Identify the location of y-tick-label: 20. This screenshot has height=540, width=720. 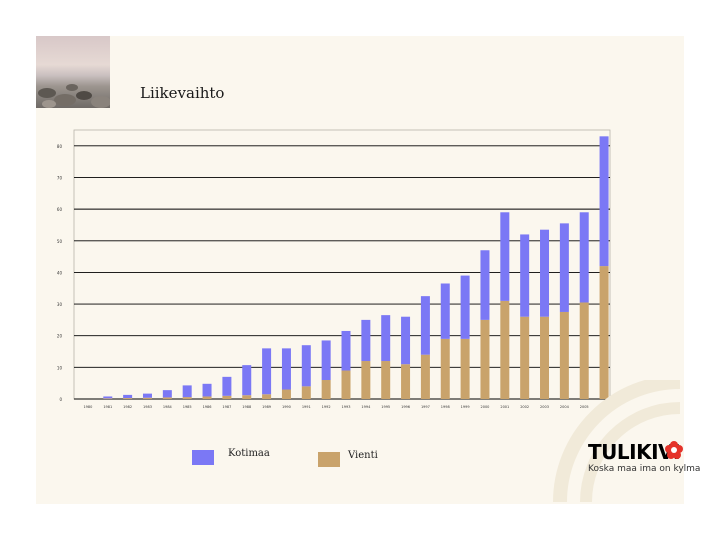
(60, 336).